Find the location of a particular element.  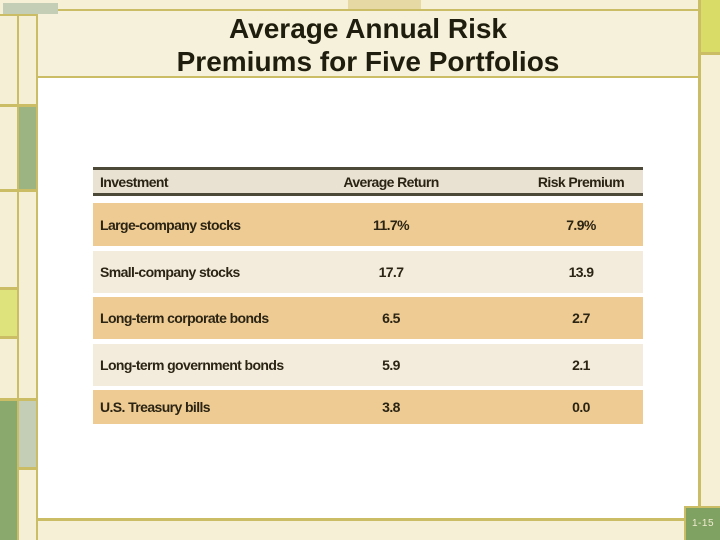

right-frame-accent is located at coordinates (710, 27).